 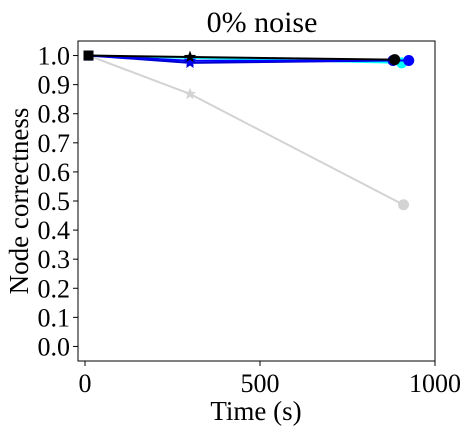 I want to click on y-tick-label: 0.0, so click(x=54, y=346).